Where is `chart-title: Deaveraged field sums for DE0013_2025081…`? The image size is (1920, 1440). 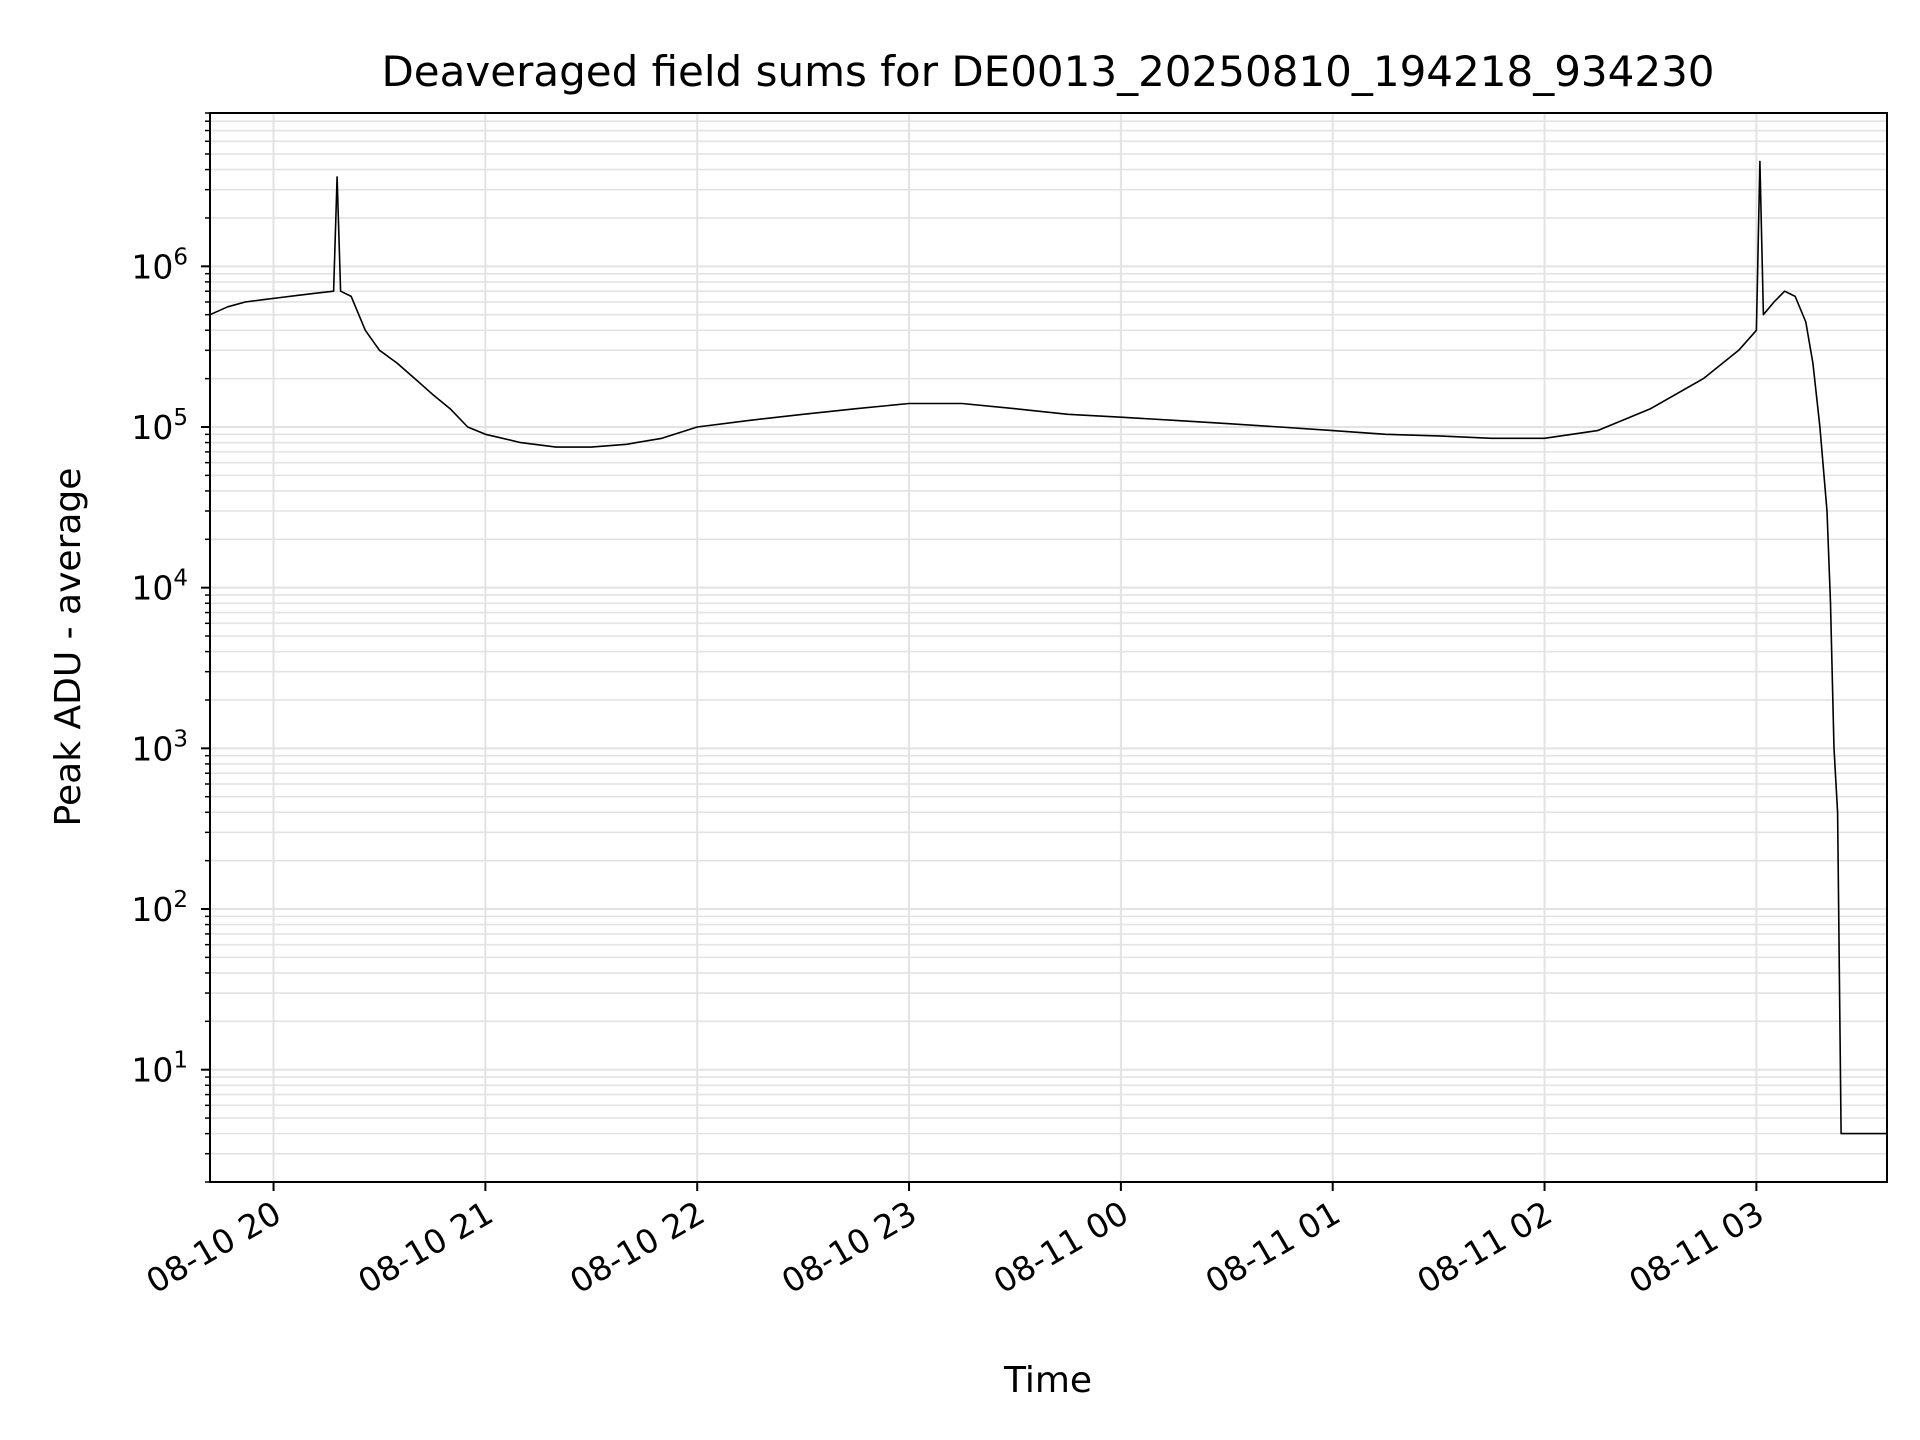 chart-title: Deaveraged field sums for DE0013_2025081… is located at coordinates (1047, 71).